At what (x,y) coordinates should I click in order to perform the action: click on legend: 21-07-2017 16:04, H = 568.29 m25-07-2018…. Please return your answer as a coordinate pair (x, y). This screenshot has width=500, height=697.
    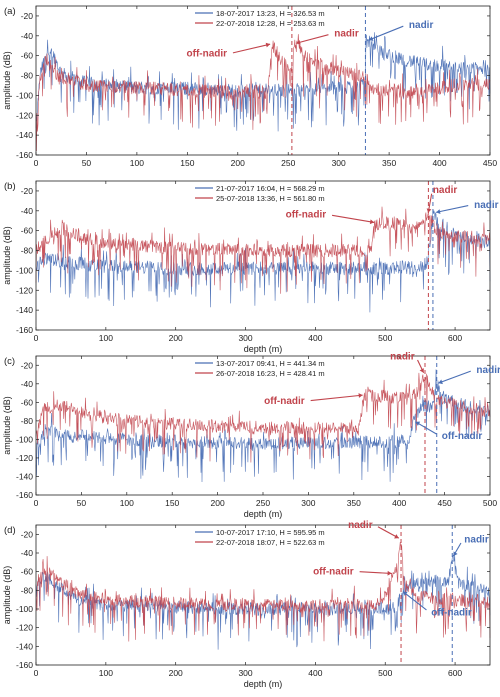
    Looking at the image, I should click on (260, 193).